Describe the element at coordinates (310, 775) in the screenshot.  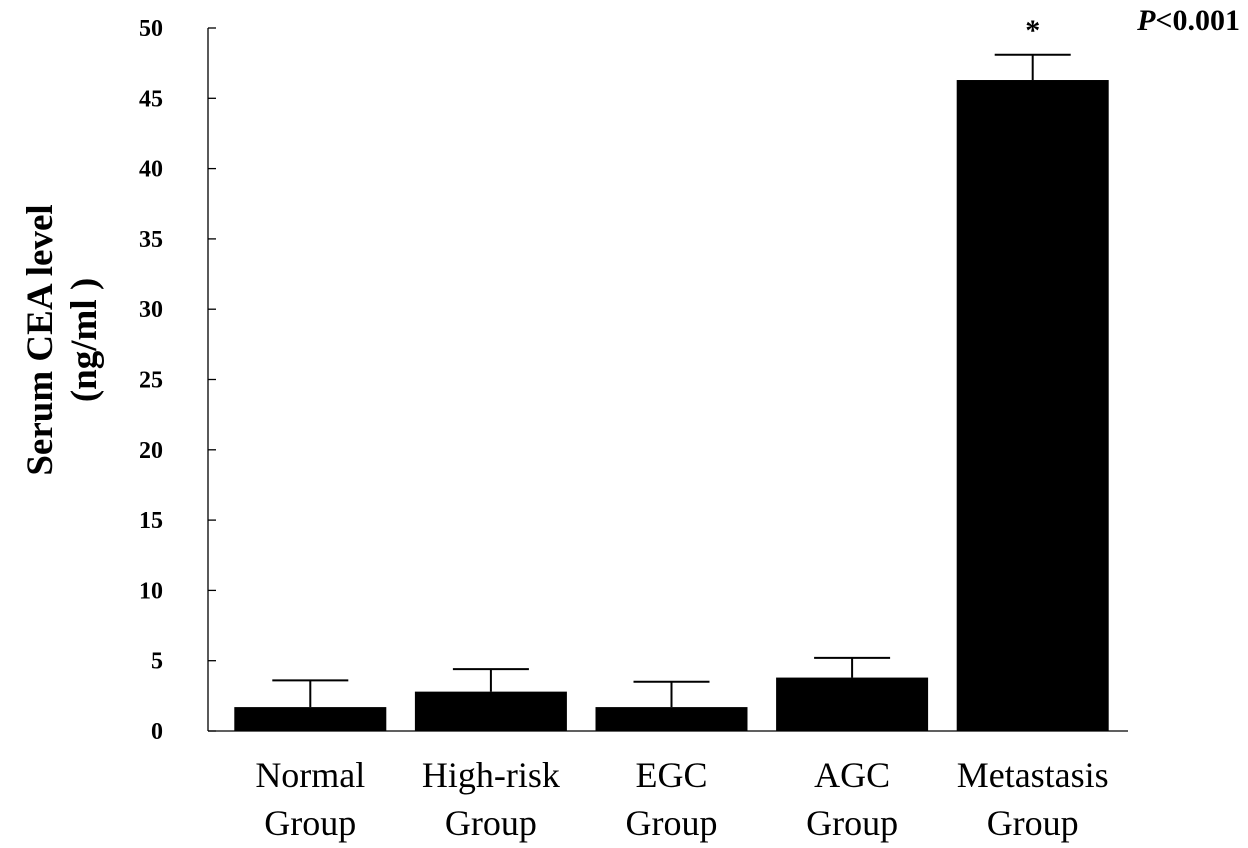
I see `category-label-line: Normal` at that location.